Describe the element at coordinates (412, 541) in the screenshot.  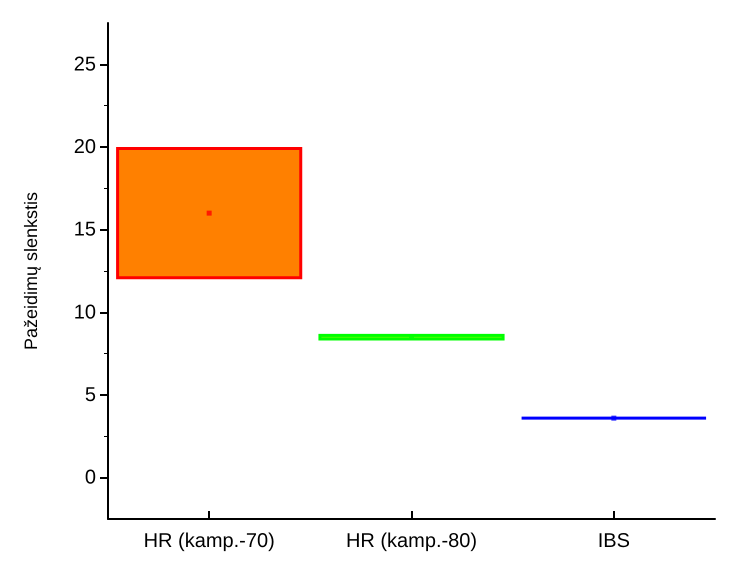
I see `x-tick-label: HR (kamp.-80)` at that location.